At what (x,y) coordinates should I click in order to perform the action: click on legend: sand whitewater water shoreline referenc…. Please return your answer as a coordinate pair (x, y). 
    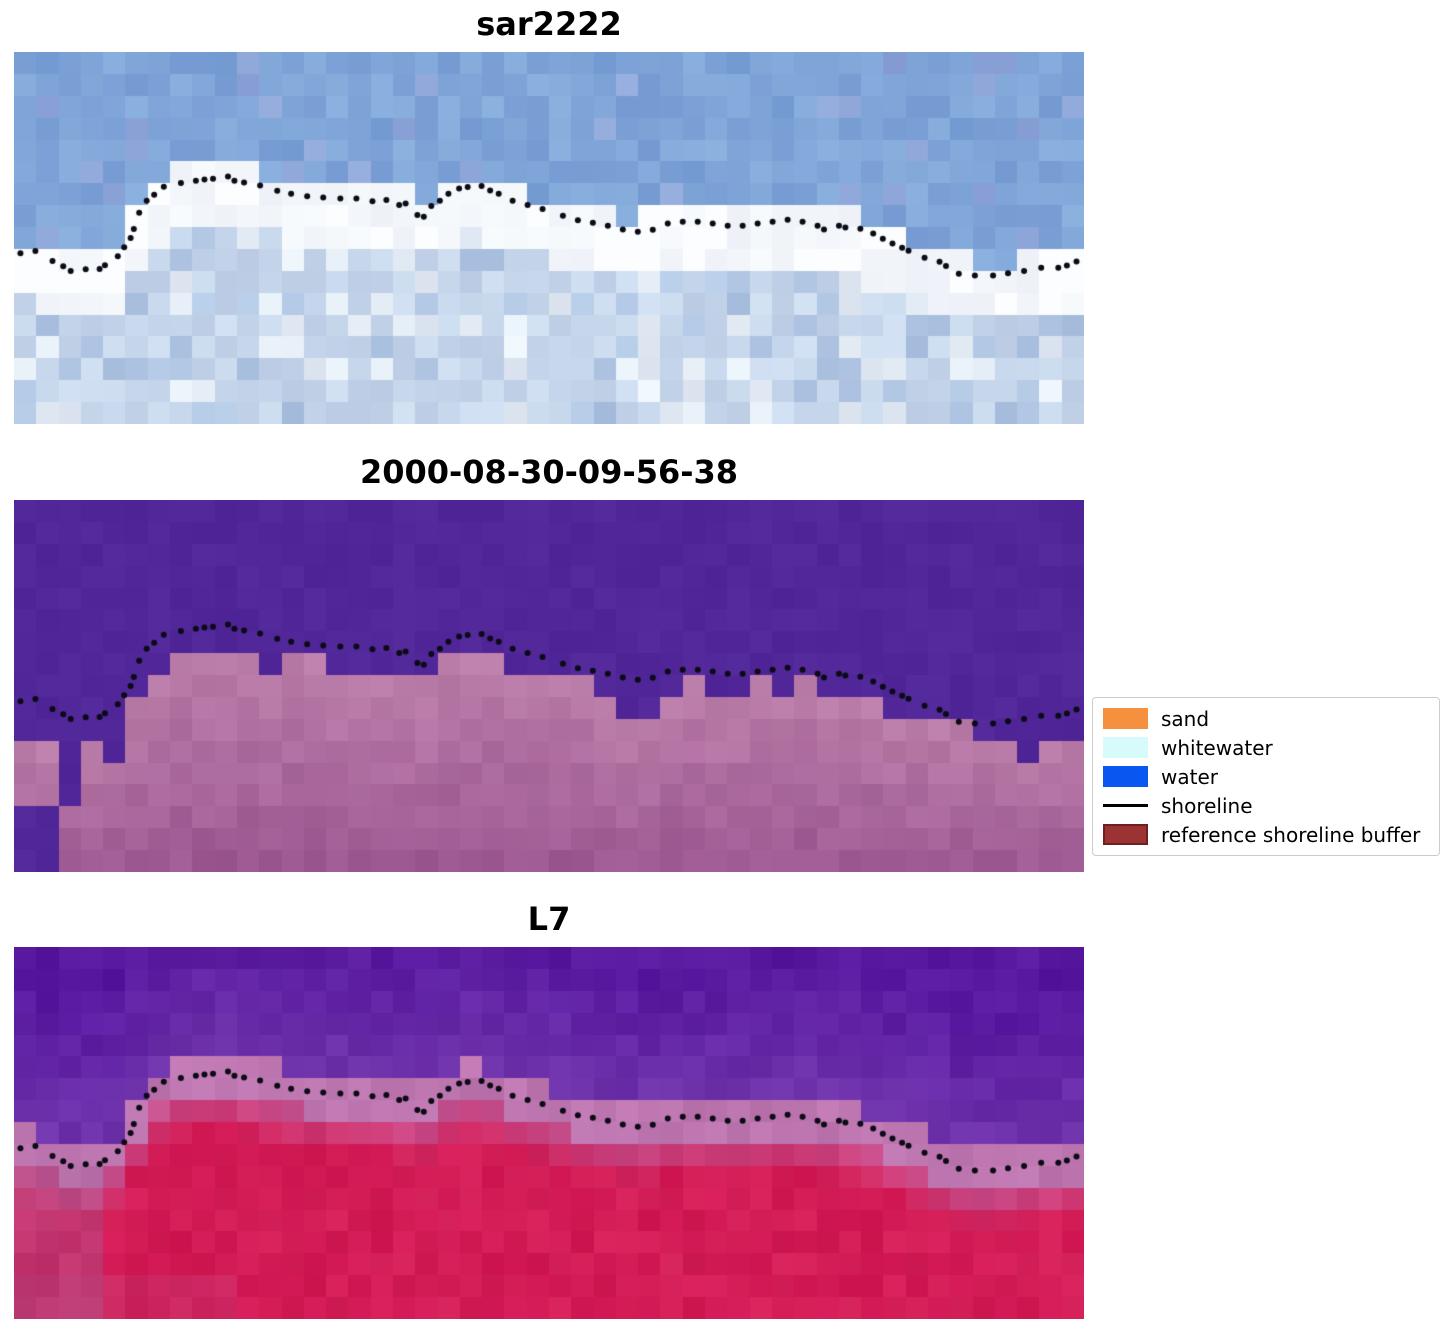
    Looking at the image, I should click on (1266, 776).